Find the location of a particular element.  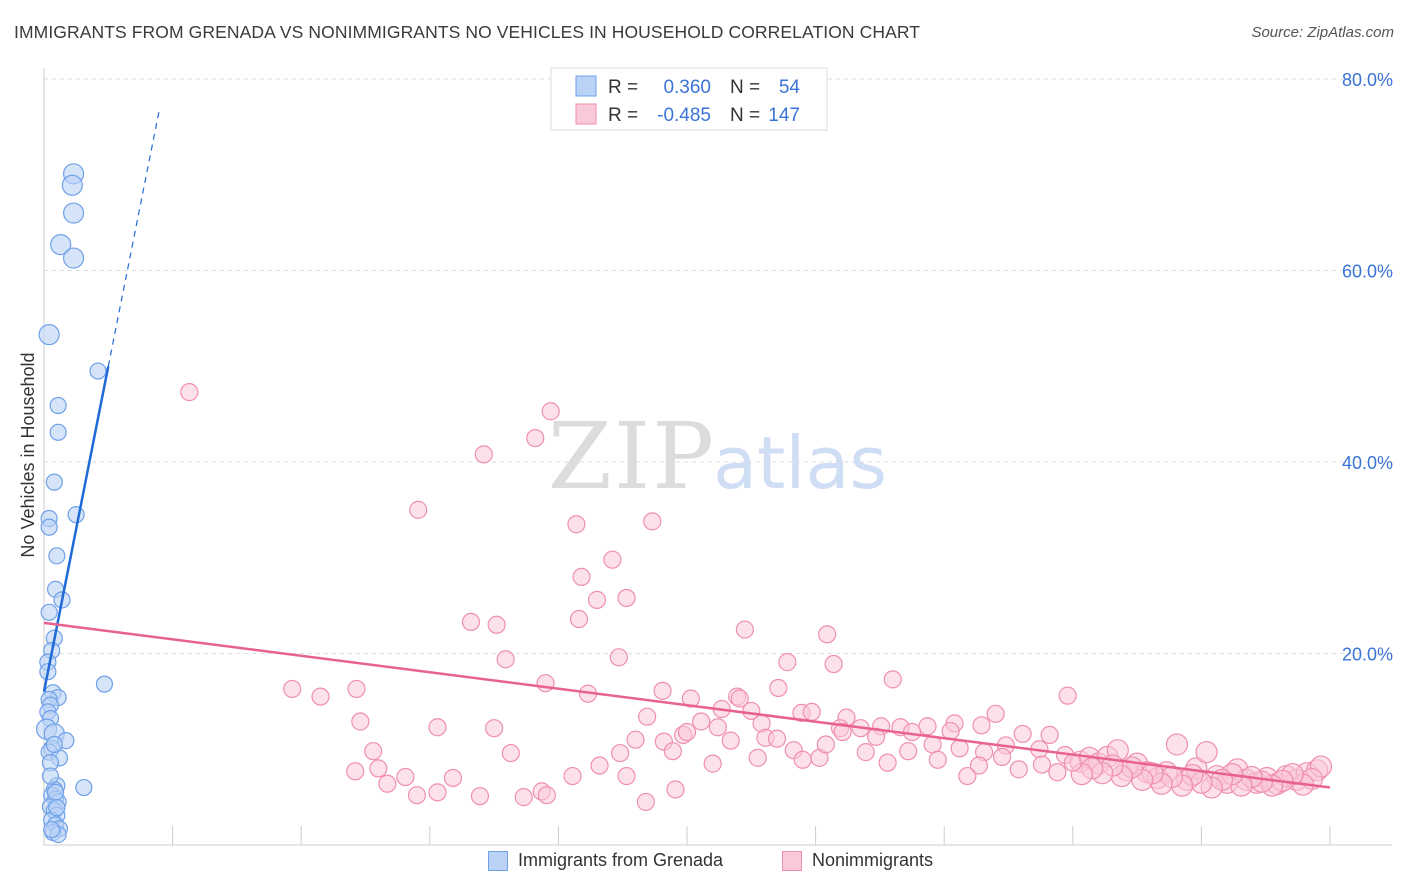

legend-n-label-grenada: N = is located at coordinates (745, 87).